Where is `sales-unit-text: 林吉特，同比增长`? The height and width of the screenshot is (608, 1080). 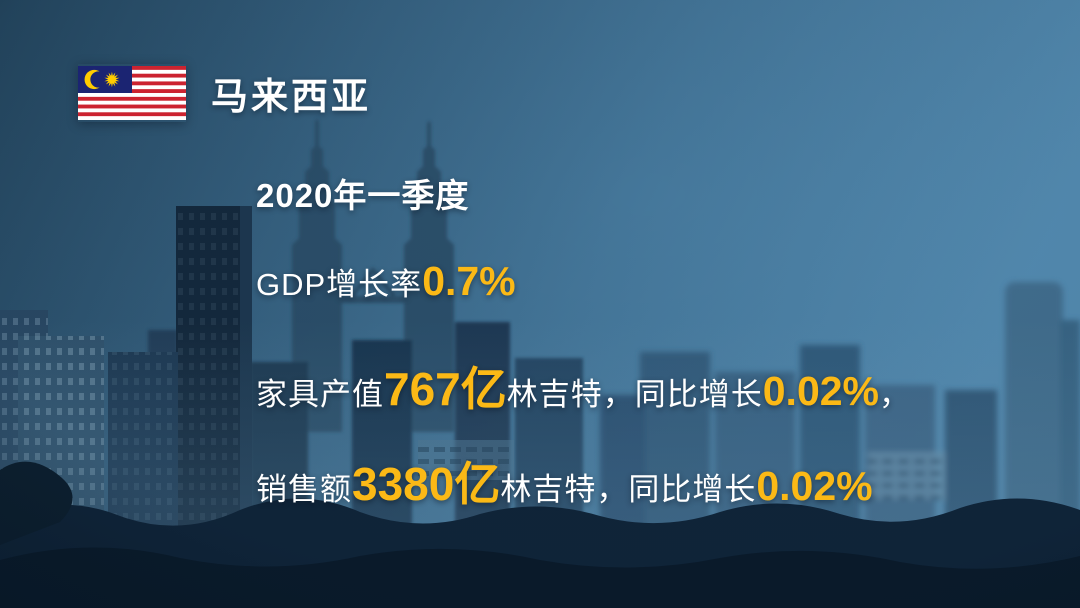 sales-unit-text: 林吉特，同比增长 is located at coordinates (628, 489).